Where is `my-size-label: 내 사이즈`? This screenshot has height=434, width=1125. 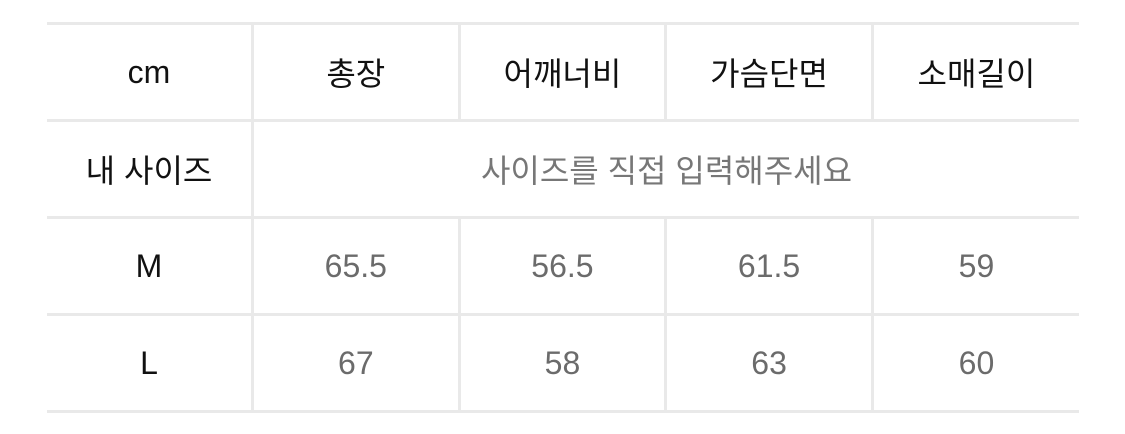 my-size-label: 내 사이즈 is located at coordinates (150, 169).